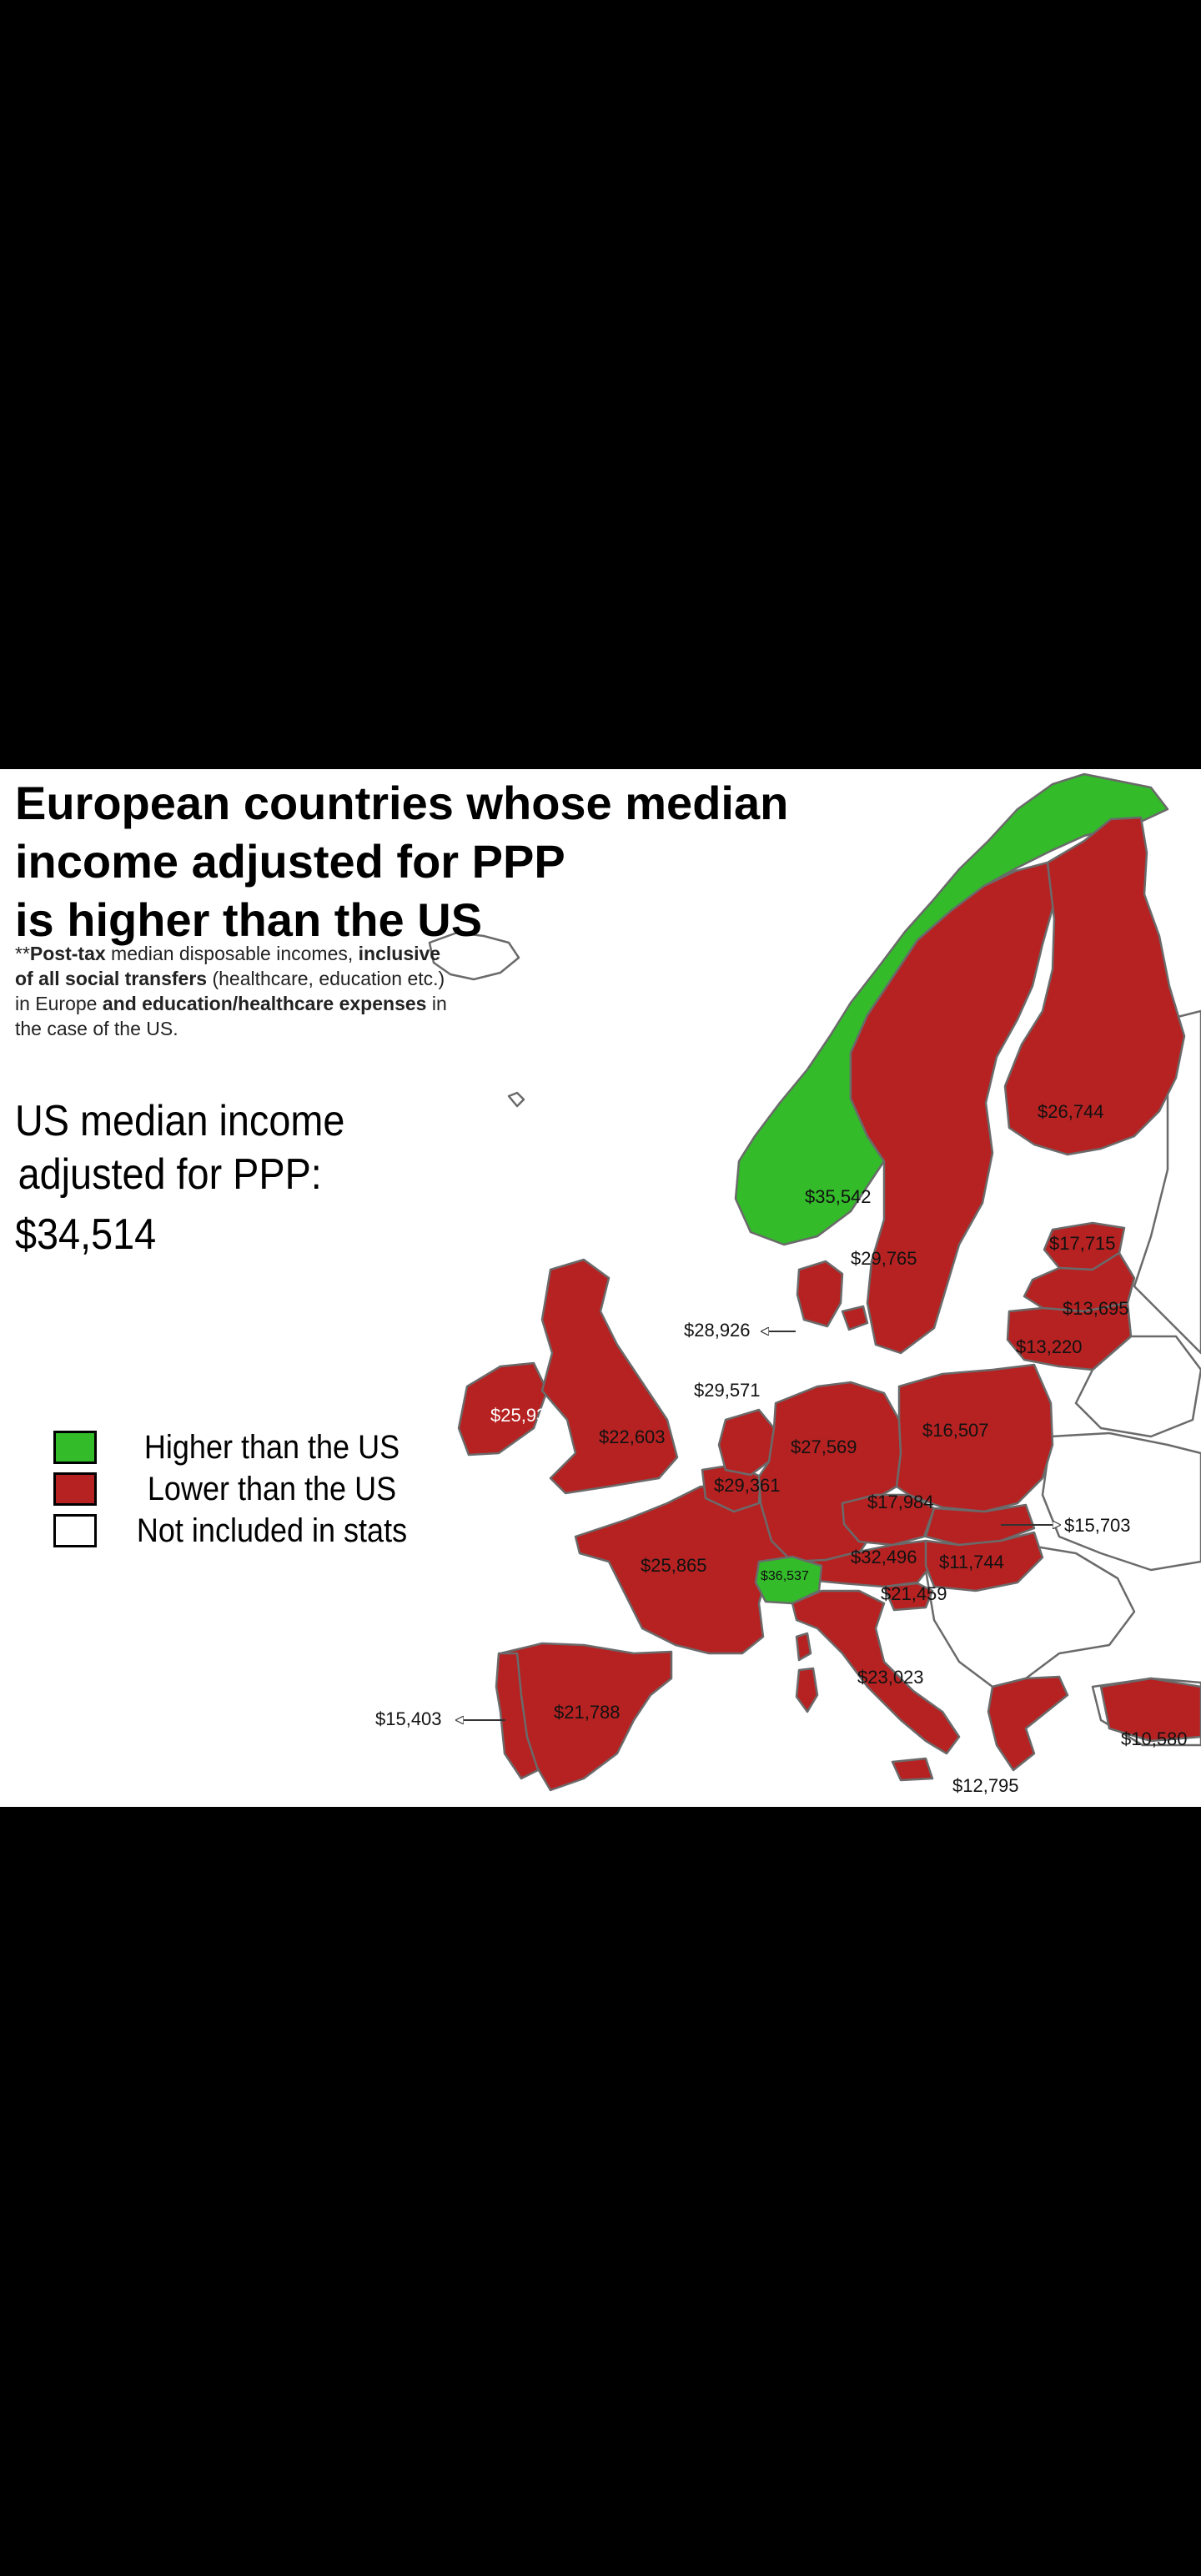 This screenshot has width=1201, height=2576. Describe the element at coordinates (901, 1502) in the screenshot. I see `label-czechia: $17,984` at that location.